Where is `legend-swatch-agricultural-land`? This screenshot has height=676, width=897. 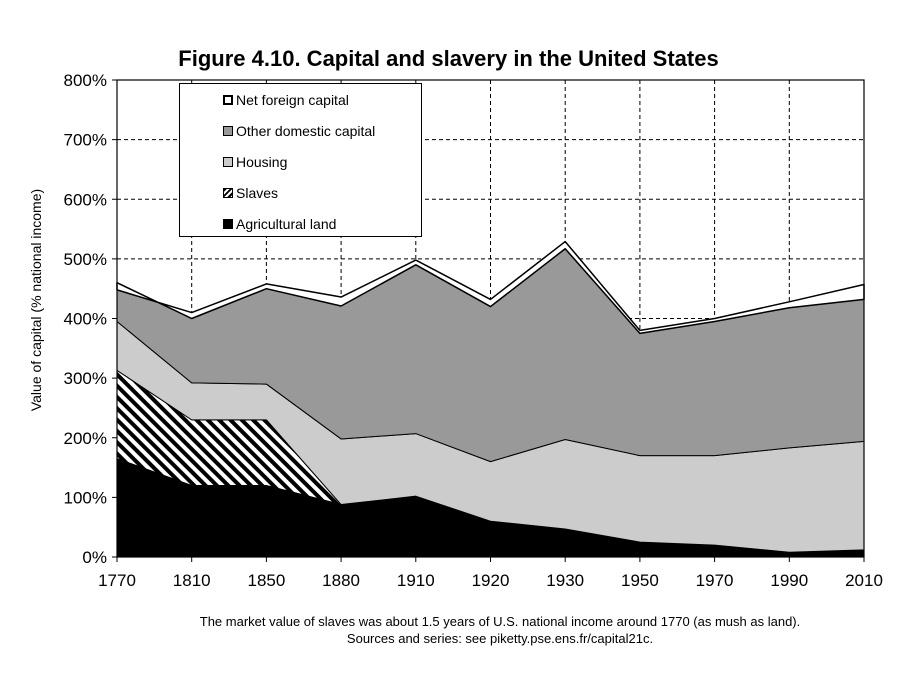
legend-swatch-agricultural-land is located at coordinates (228, 224).